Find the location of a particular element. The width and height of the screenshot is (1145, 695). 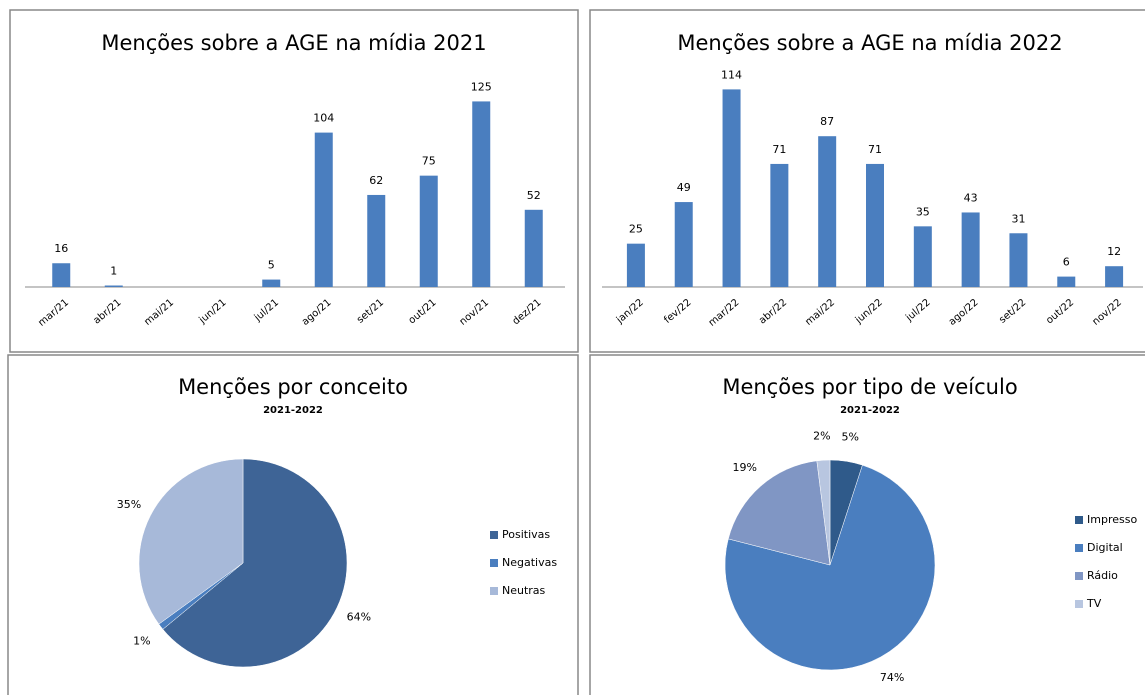

legend-label: Neutras is located at coordinates (524, 590).